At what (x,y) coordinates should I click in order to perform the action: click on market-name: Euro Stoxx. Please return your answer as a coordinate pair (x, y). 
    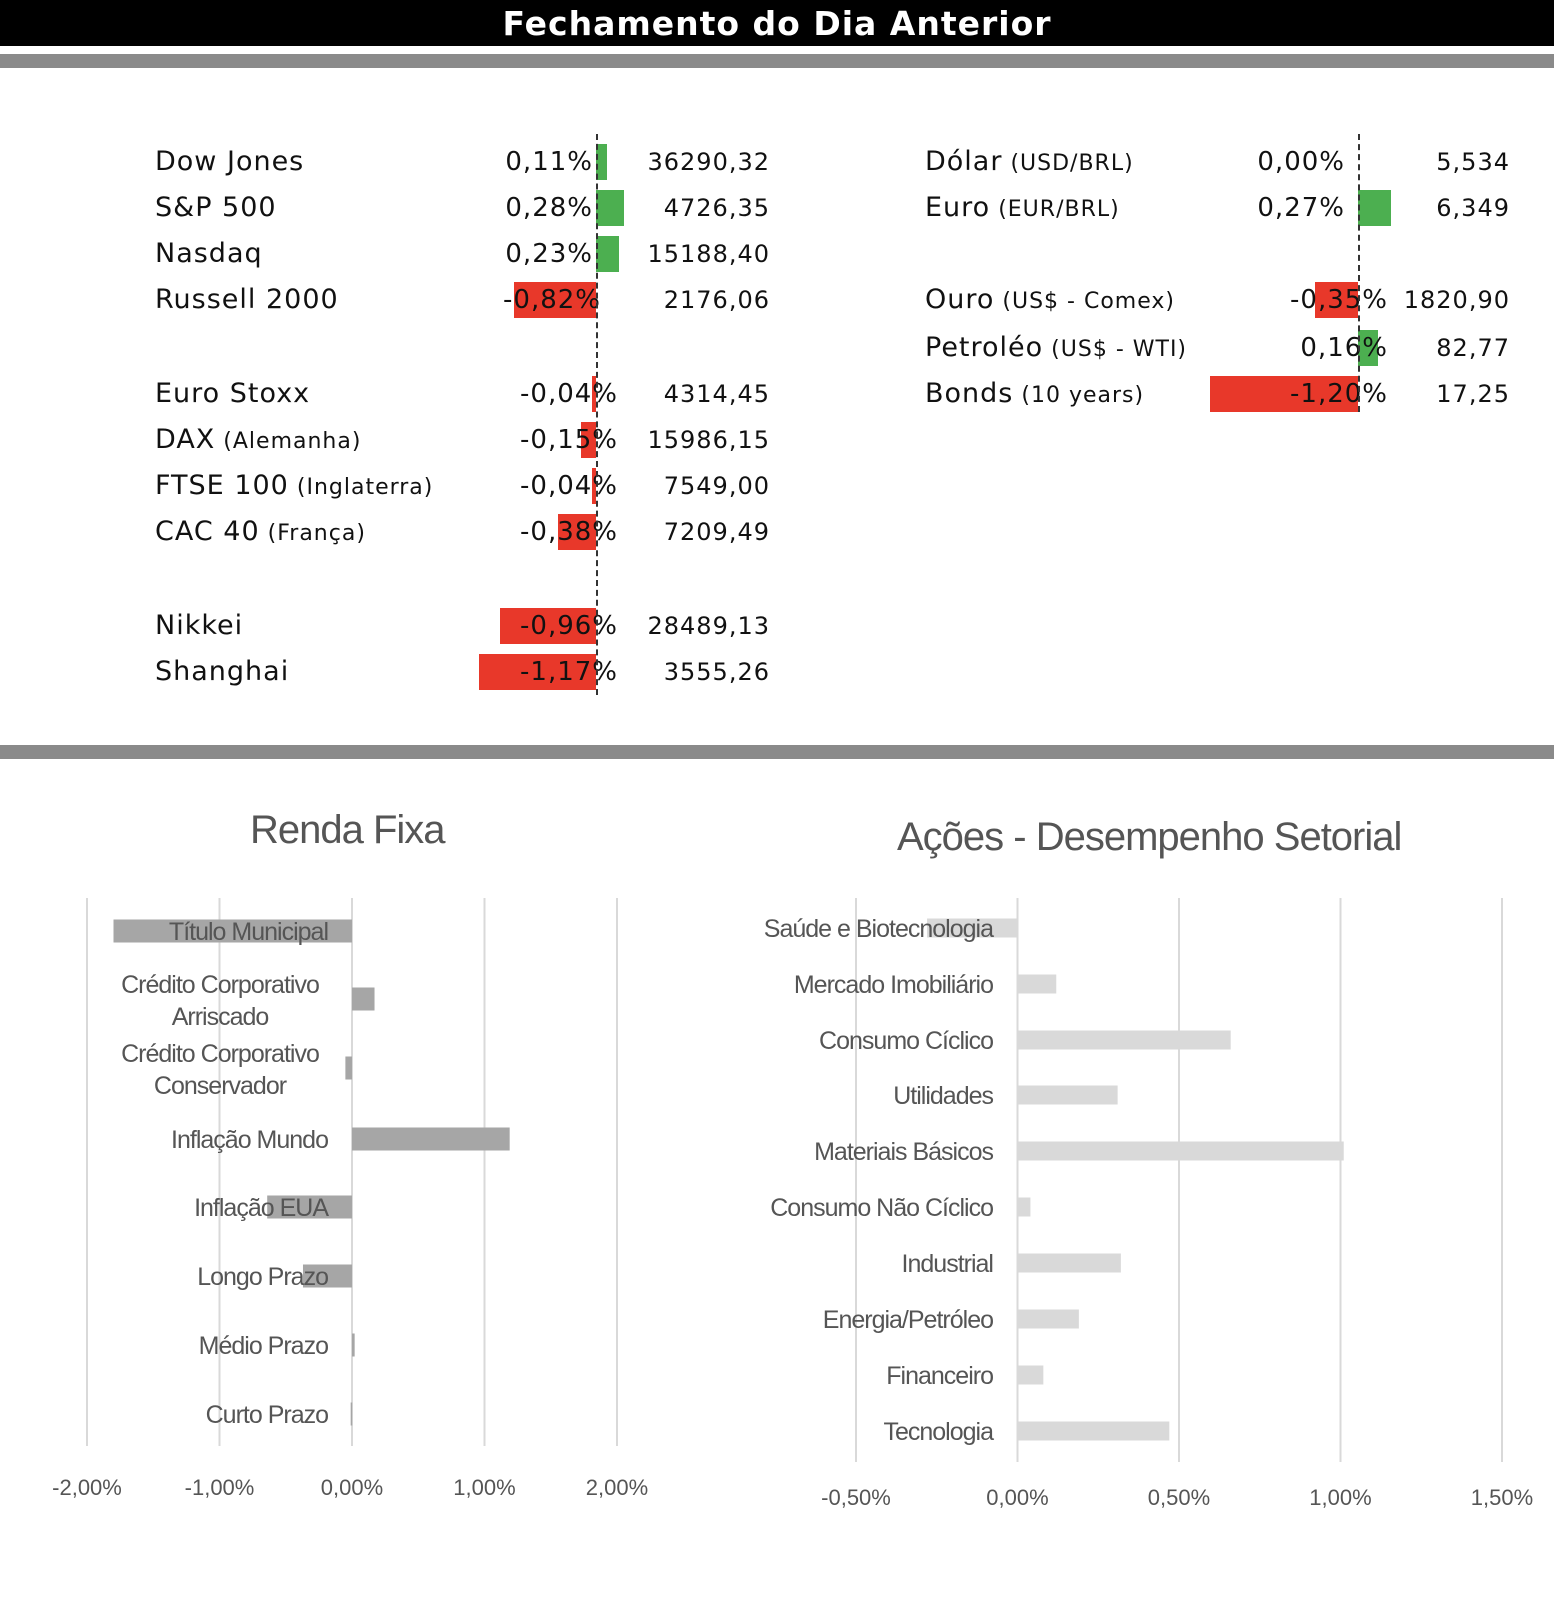
    Looking at the image, I should click on (232, 394).